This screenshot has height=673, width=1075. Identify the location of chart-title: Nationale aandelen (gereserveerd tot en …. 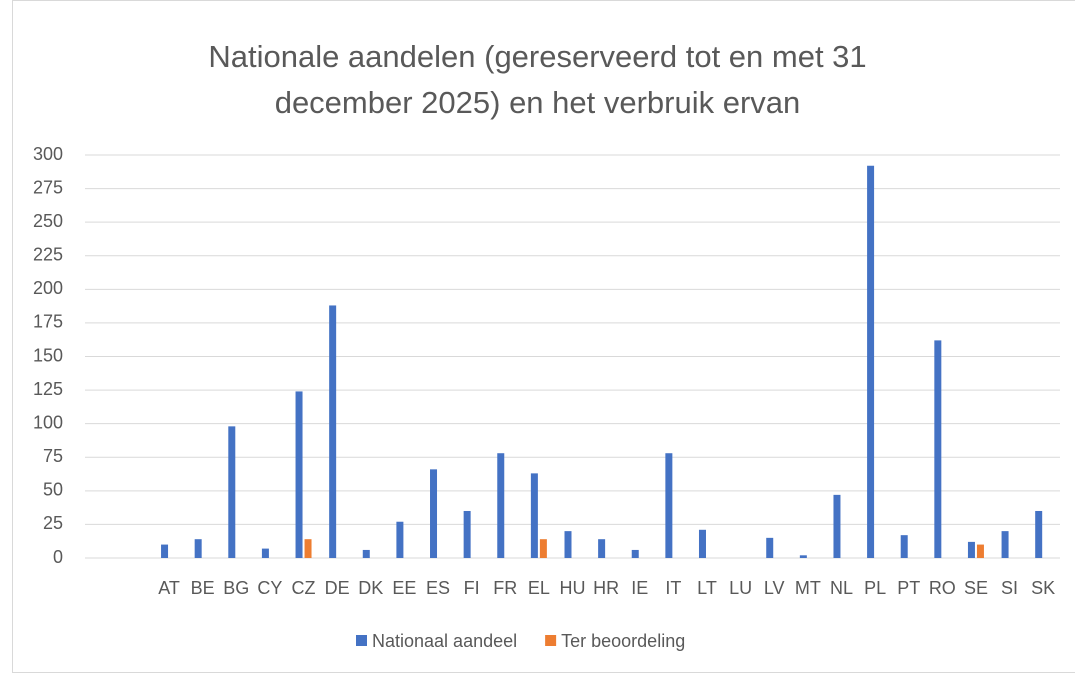
(537, 79).